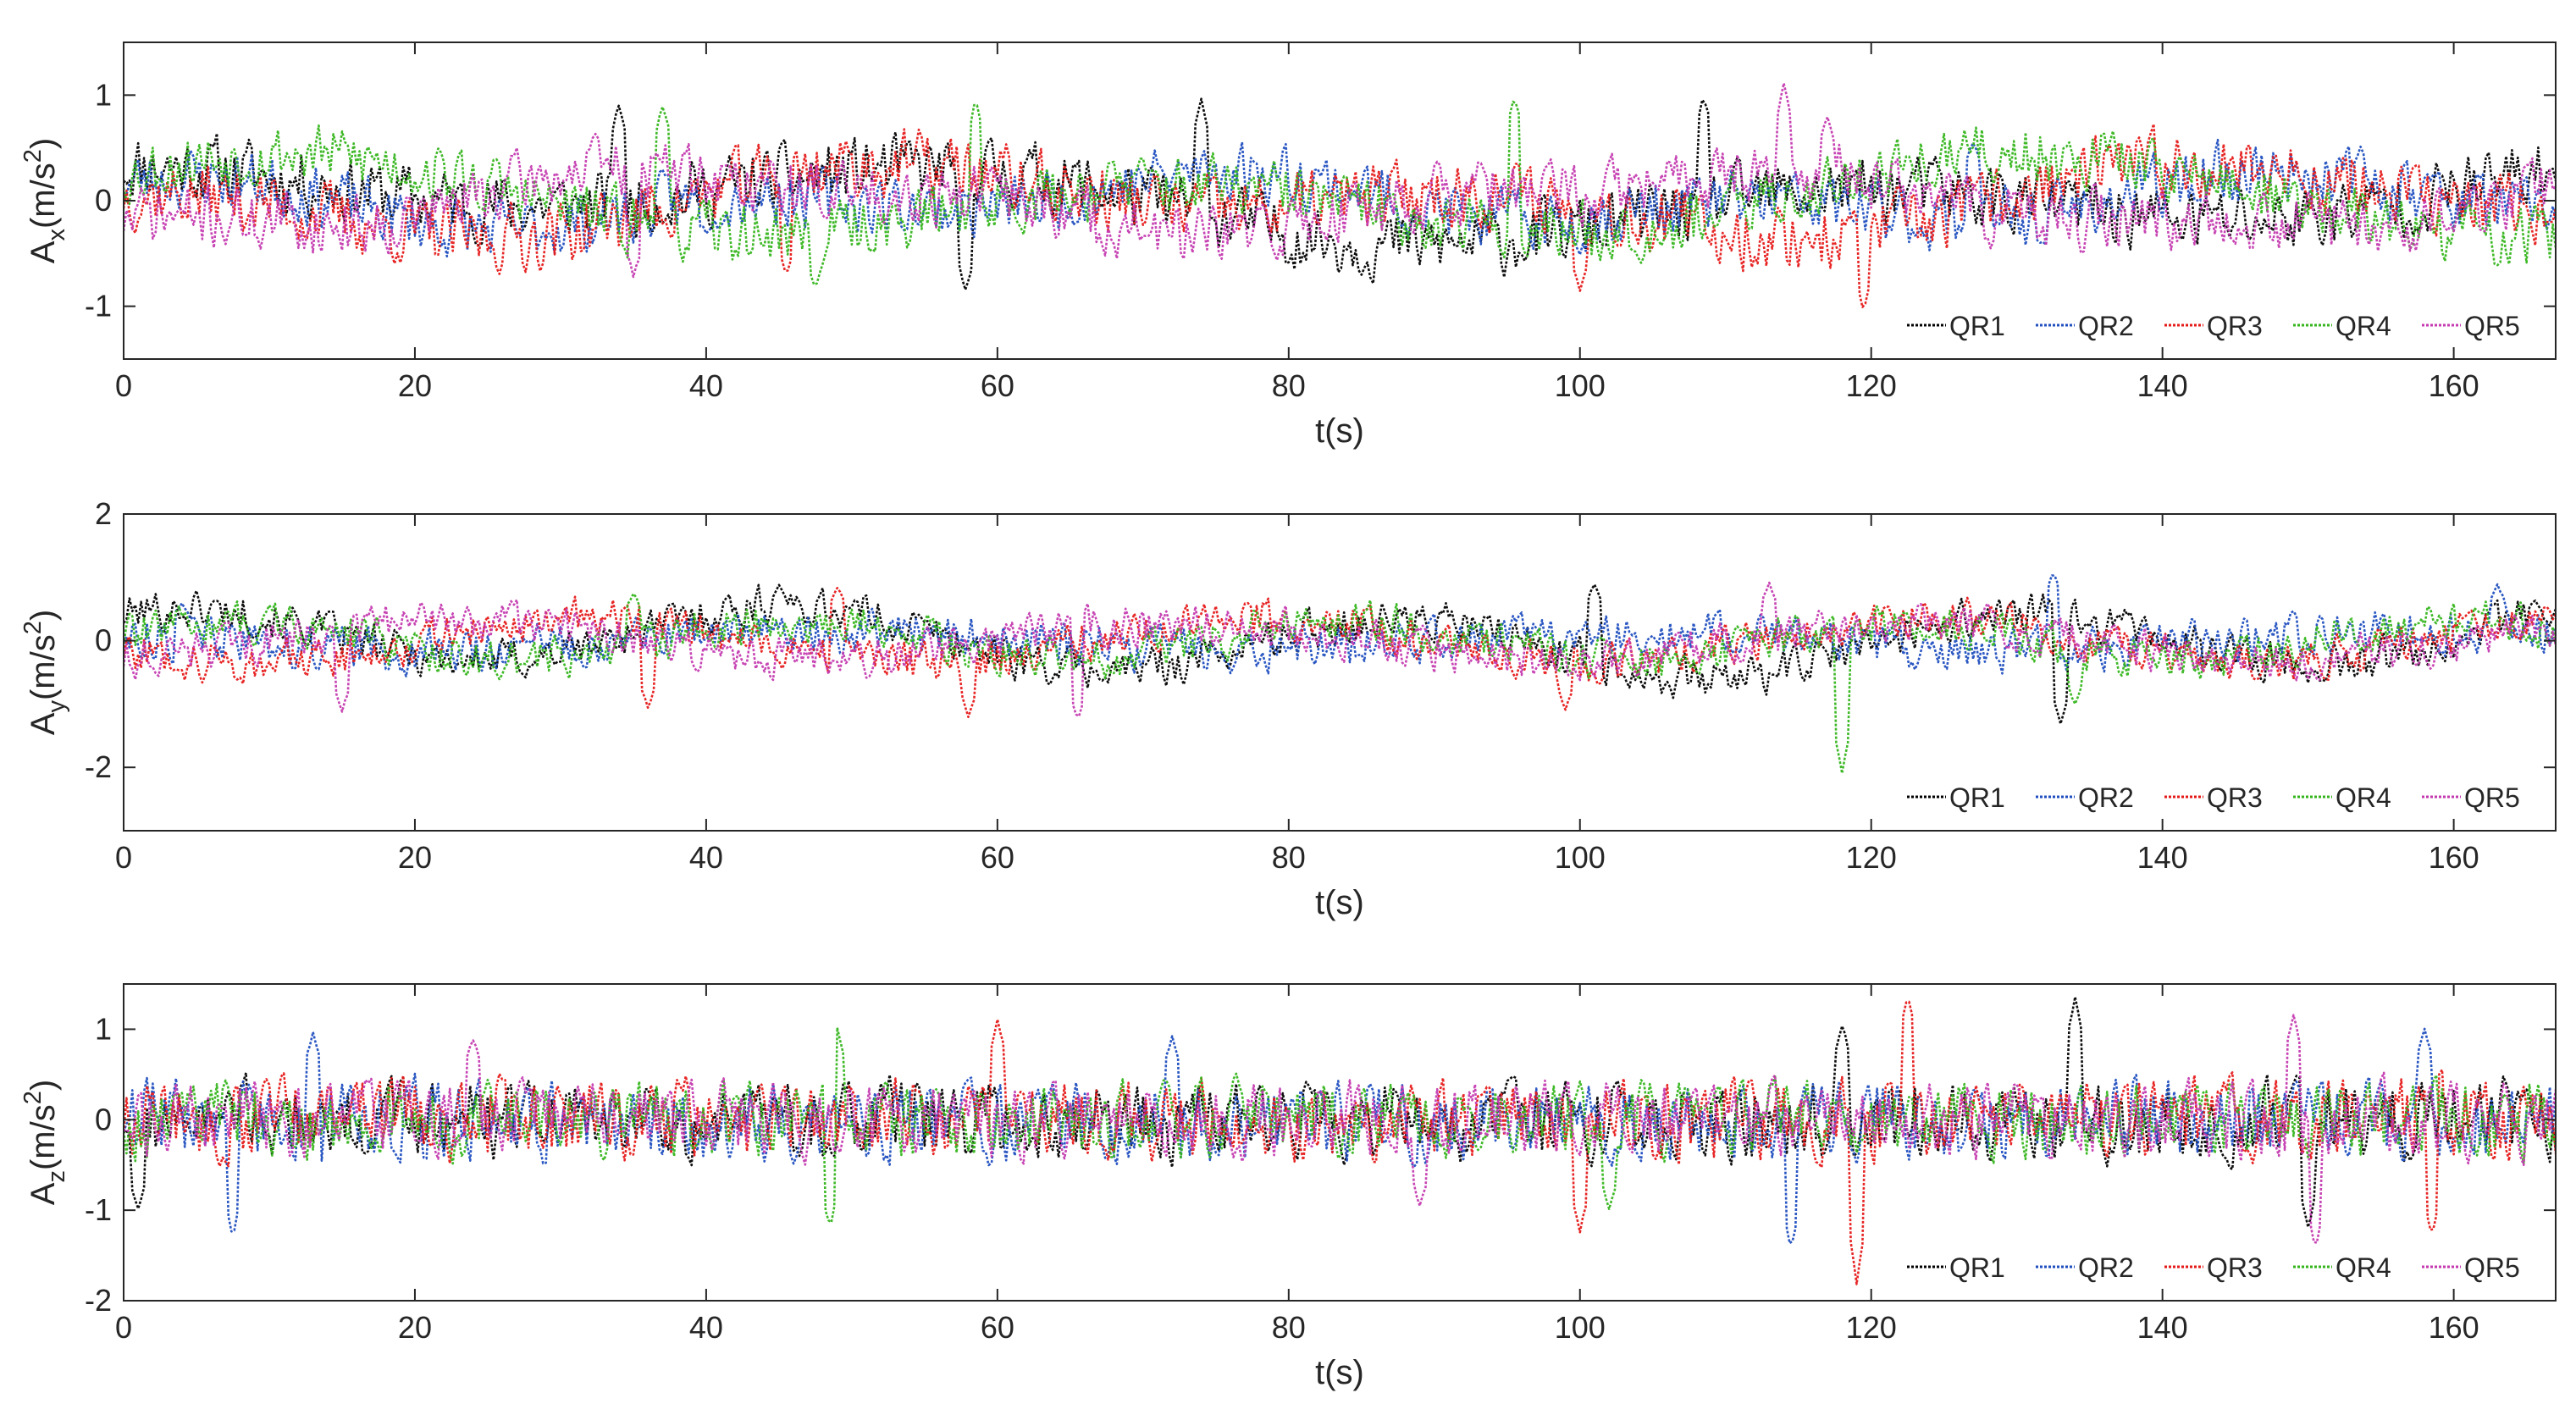 The height and width of the screenshot is (1404, 2576). I want to click on y-axis-label: Ax(m/s2), so click(44, 200).